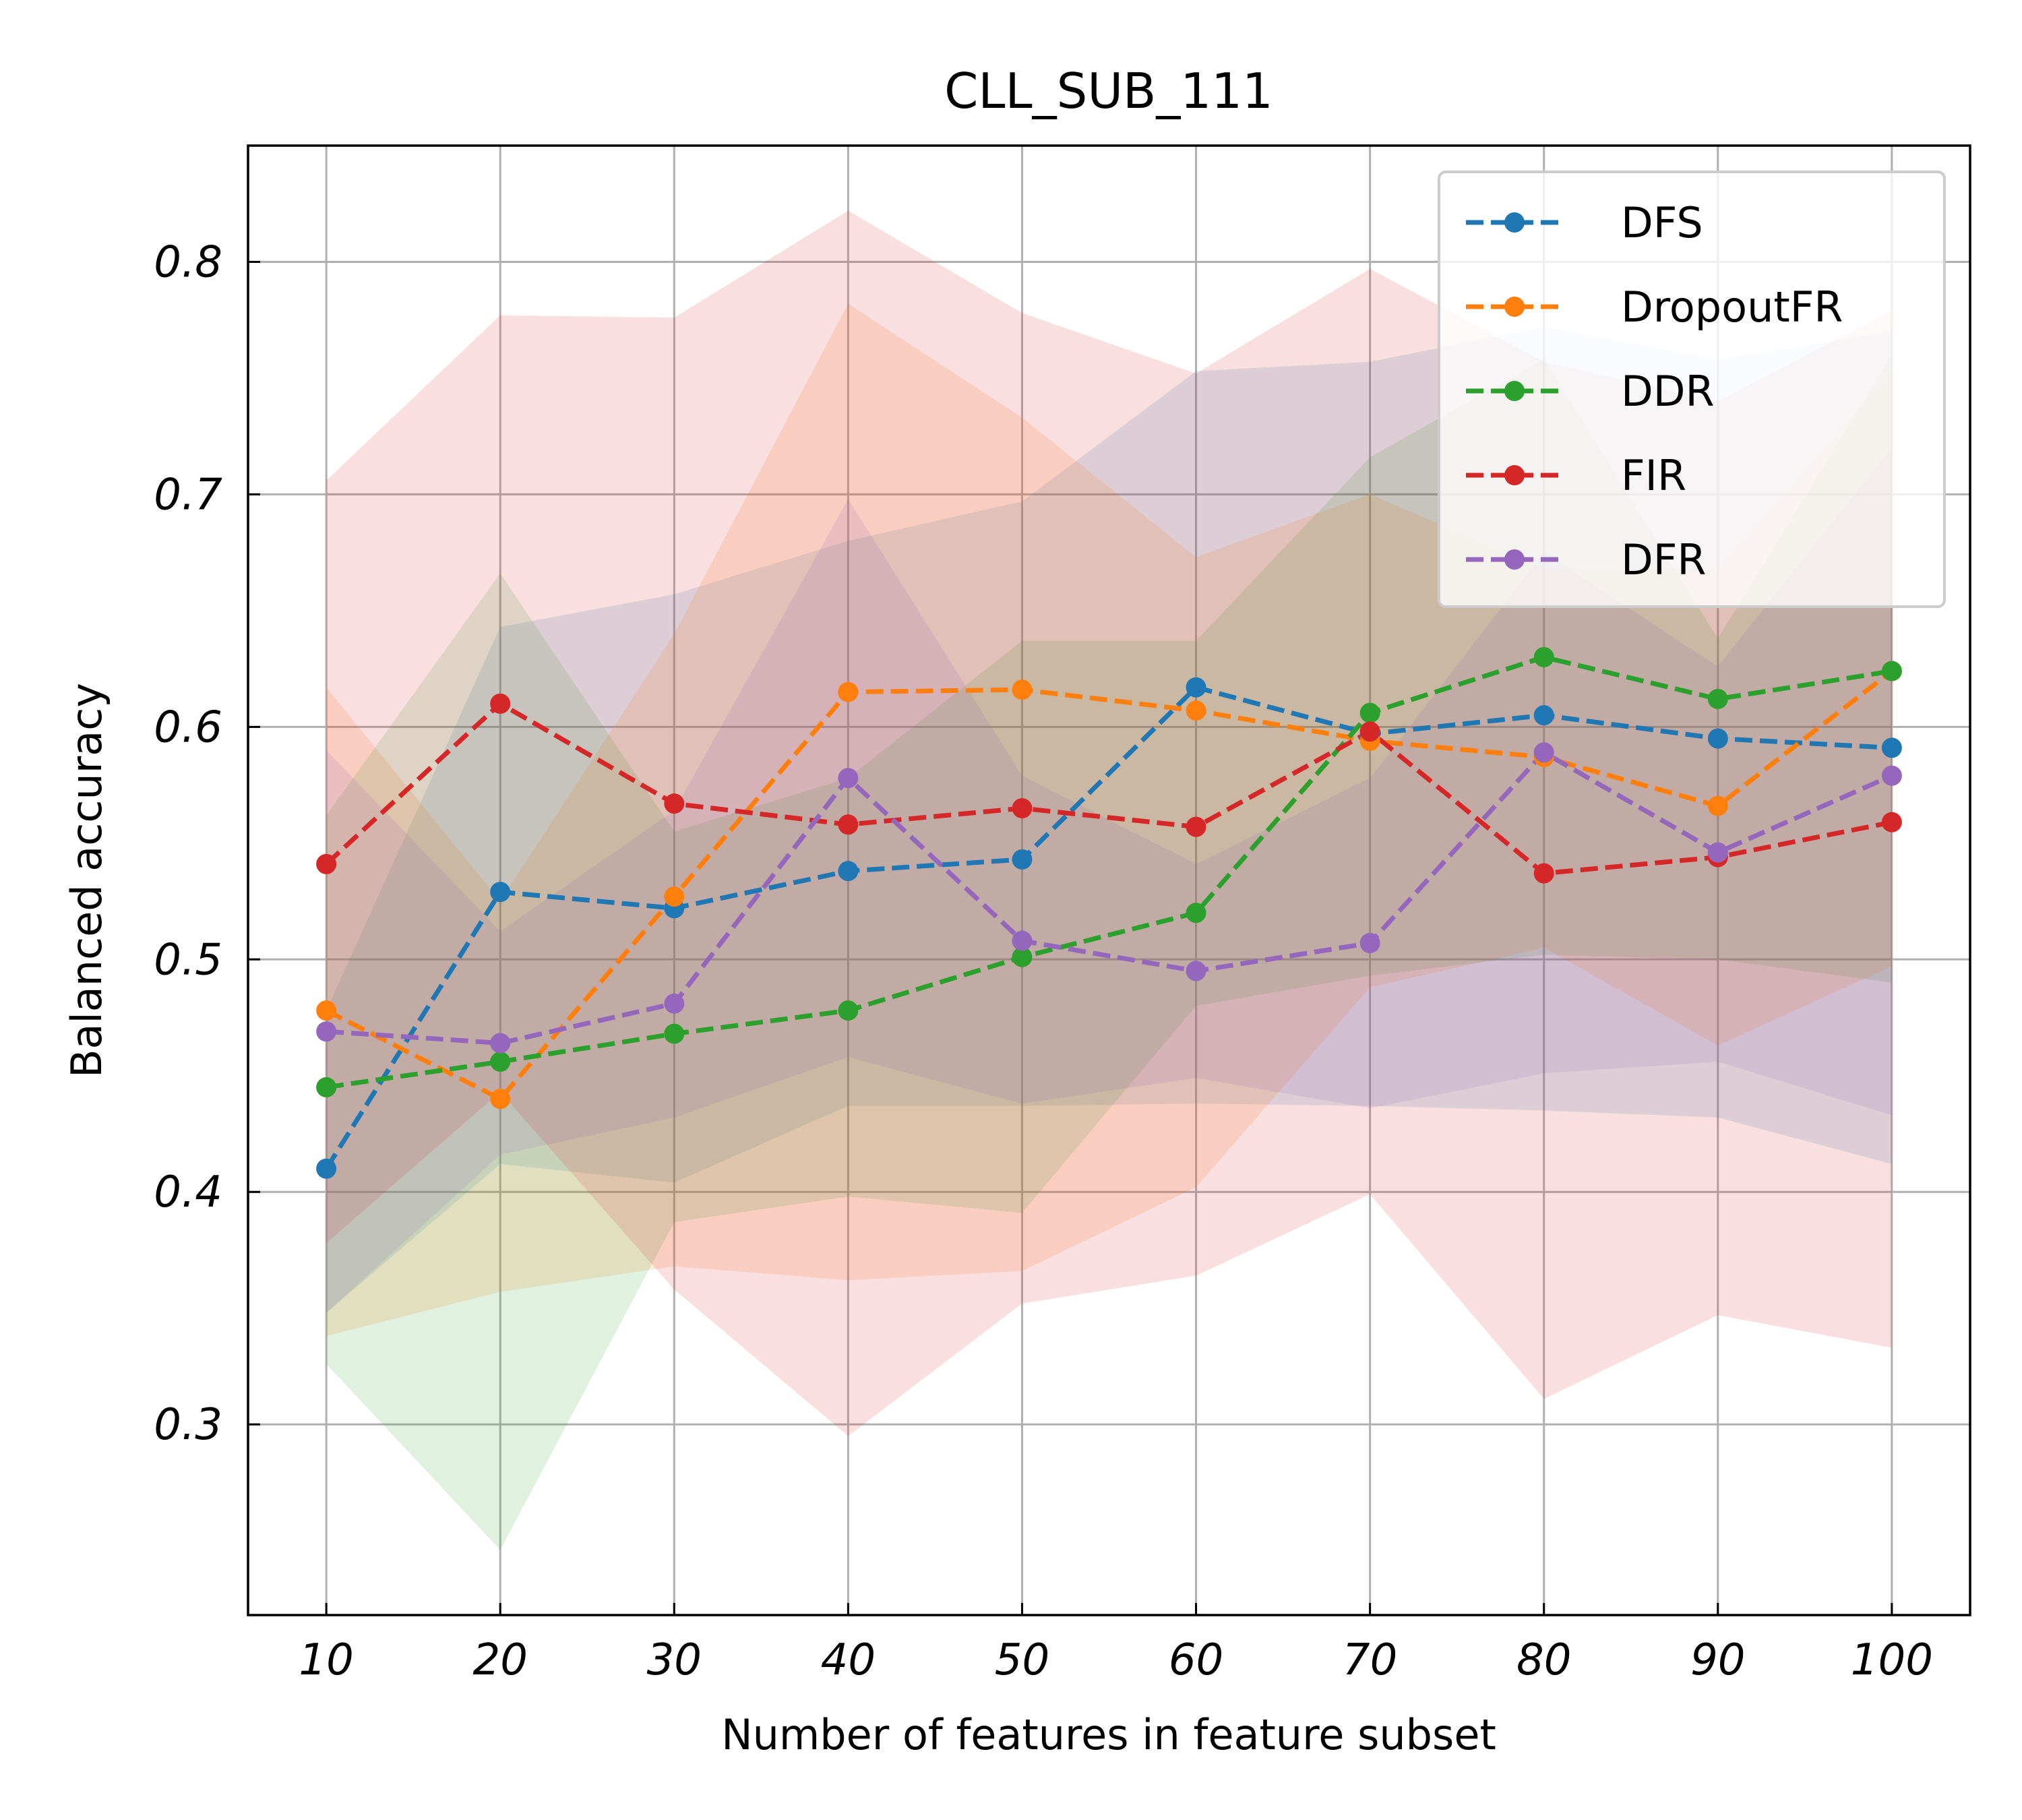 The width and height of the screenshot is (2022, 1820). Describe the element at coordinates (1108, 1734) in the screenshot. I see `x-axis-label: Number of features in feature subset` at that location.